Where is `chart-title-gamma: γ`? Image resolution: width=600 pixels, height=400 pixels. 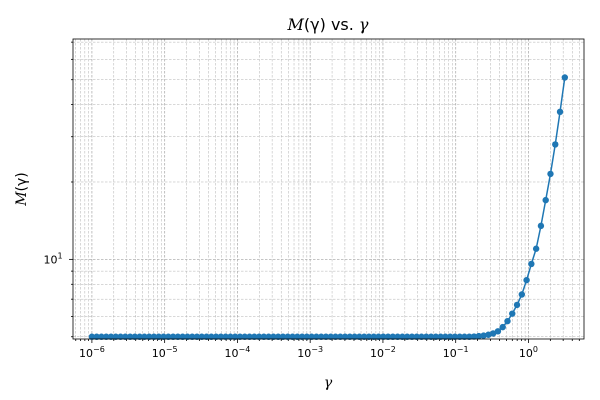
chart-title-gamma: γ is located at coordinates (364, 24).